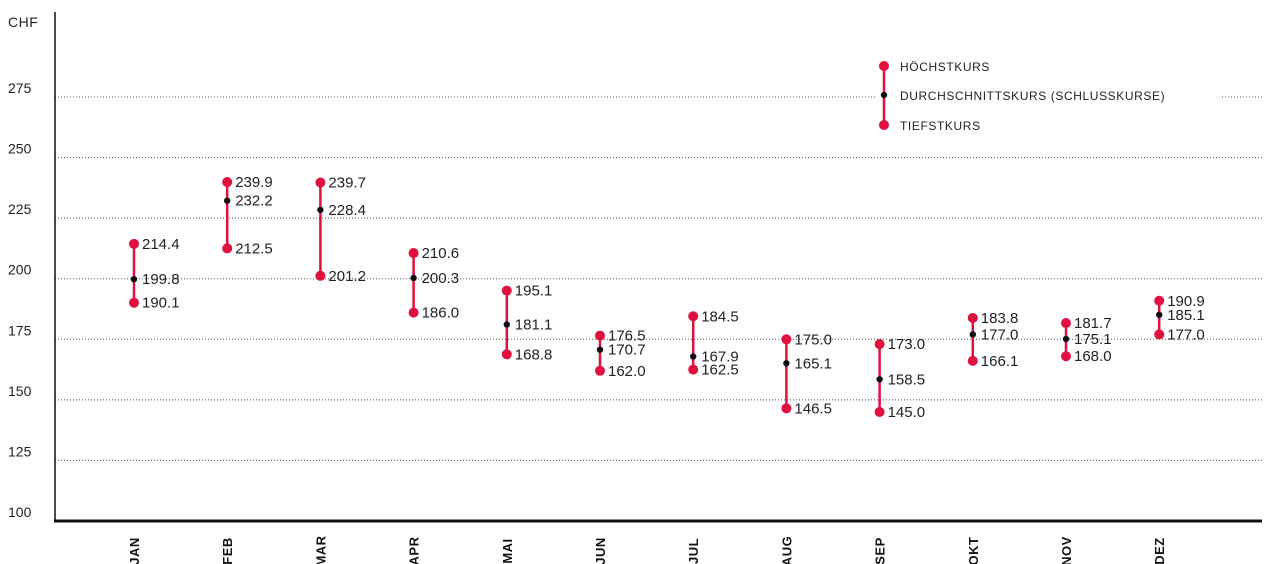 The width and height of the screenshot is (1267, 564). What do you see at coordinates (20, 88) in the screenshot?
I see `y-tick-label: 275` at bounding box center [20, 88].